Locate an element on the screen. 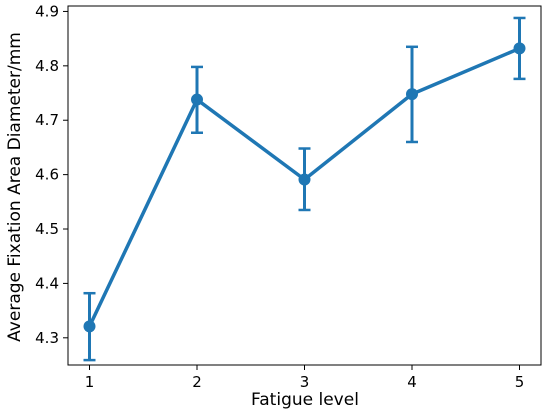 This screenshot has height=415, width=550. x-tick-label: 5 is located at coordinates (520, 382).